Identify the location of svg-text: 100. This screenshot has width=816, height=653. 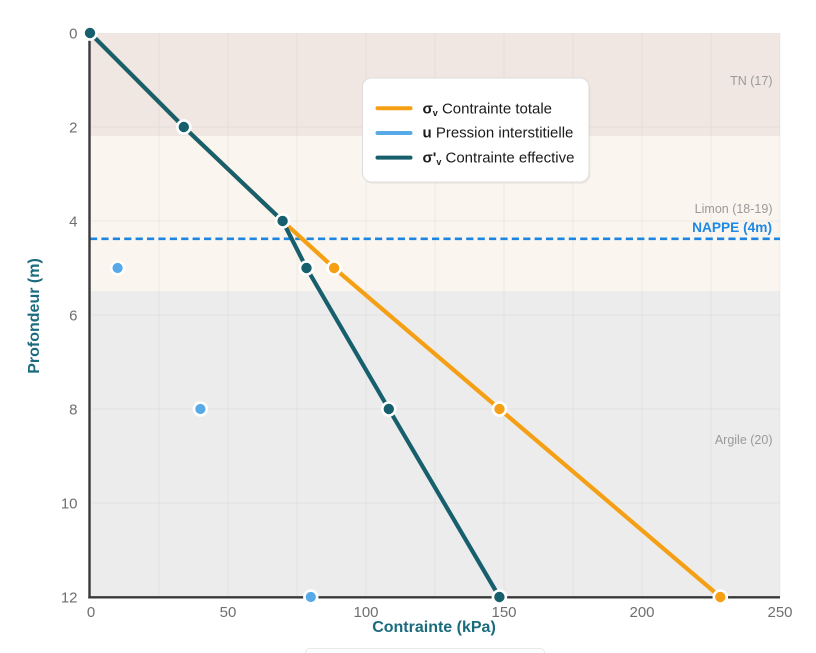
(365, 612).